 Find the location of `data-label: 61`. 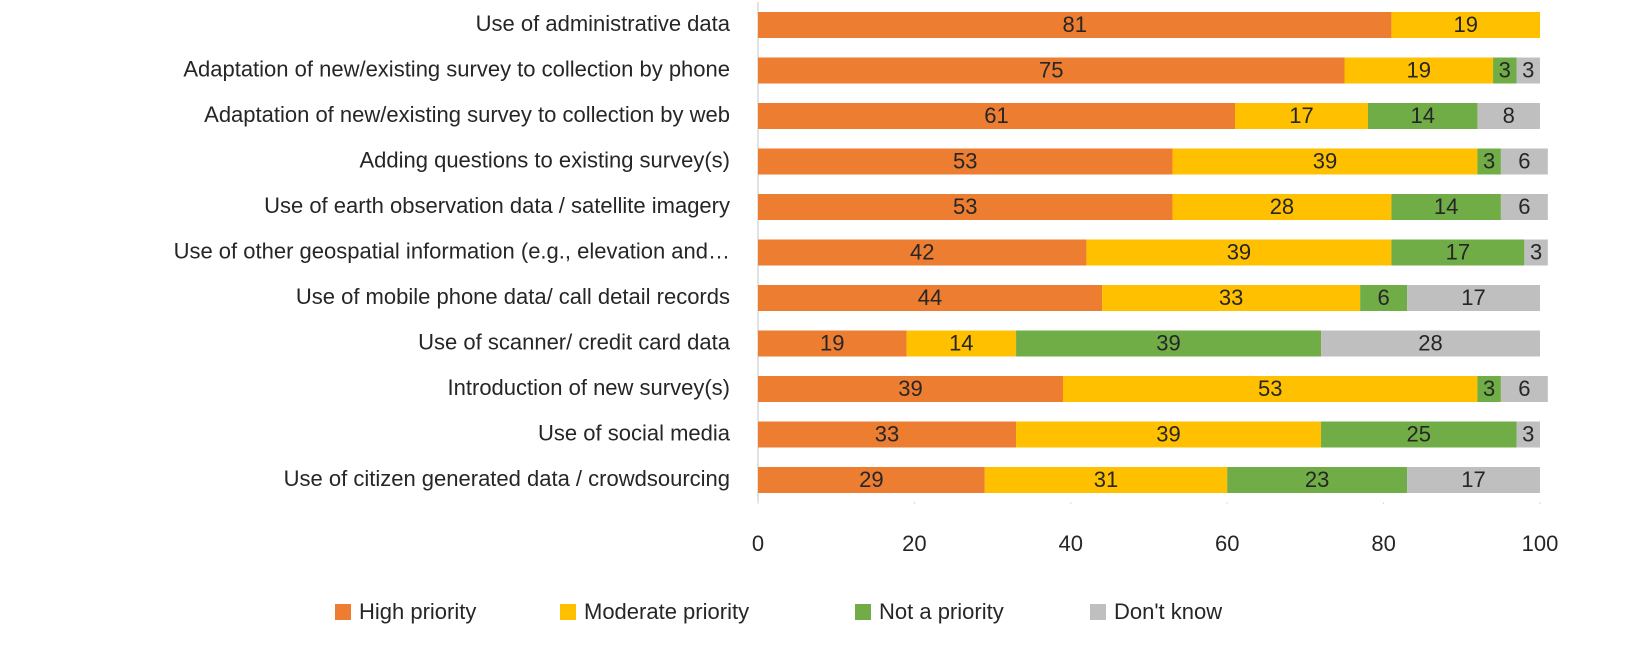

data-label: 61 is located at coordinates (996, 115).